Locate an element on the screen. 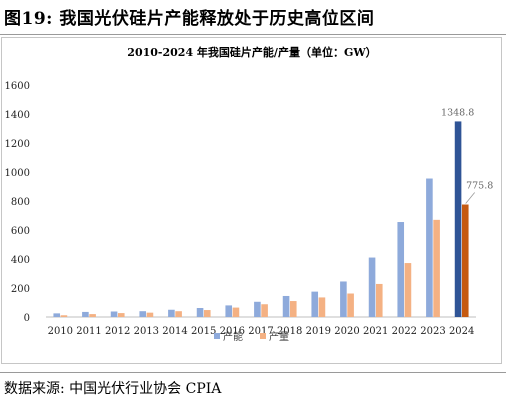 This screenshot has width=506, height=405. legend: 产能 产量 is located at coordinates (251, 336).